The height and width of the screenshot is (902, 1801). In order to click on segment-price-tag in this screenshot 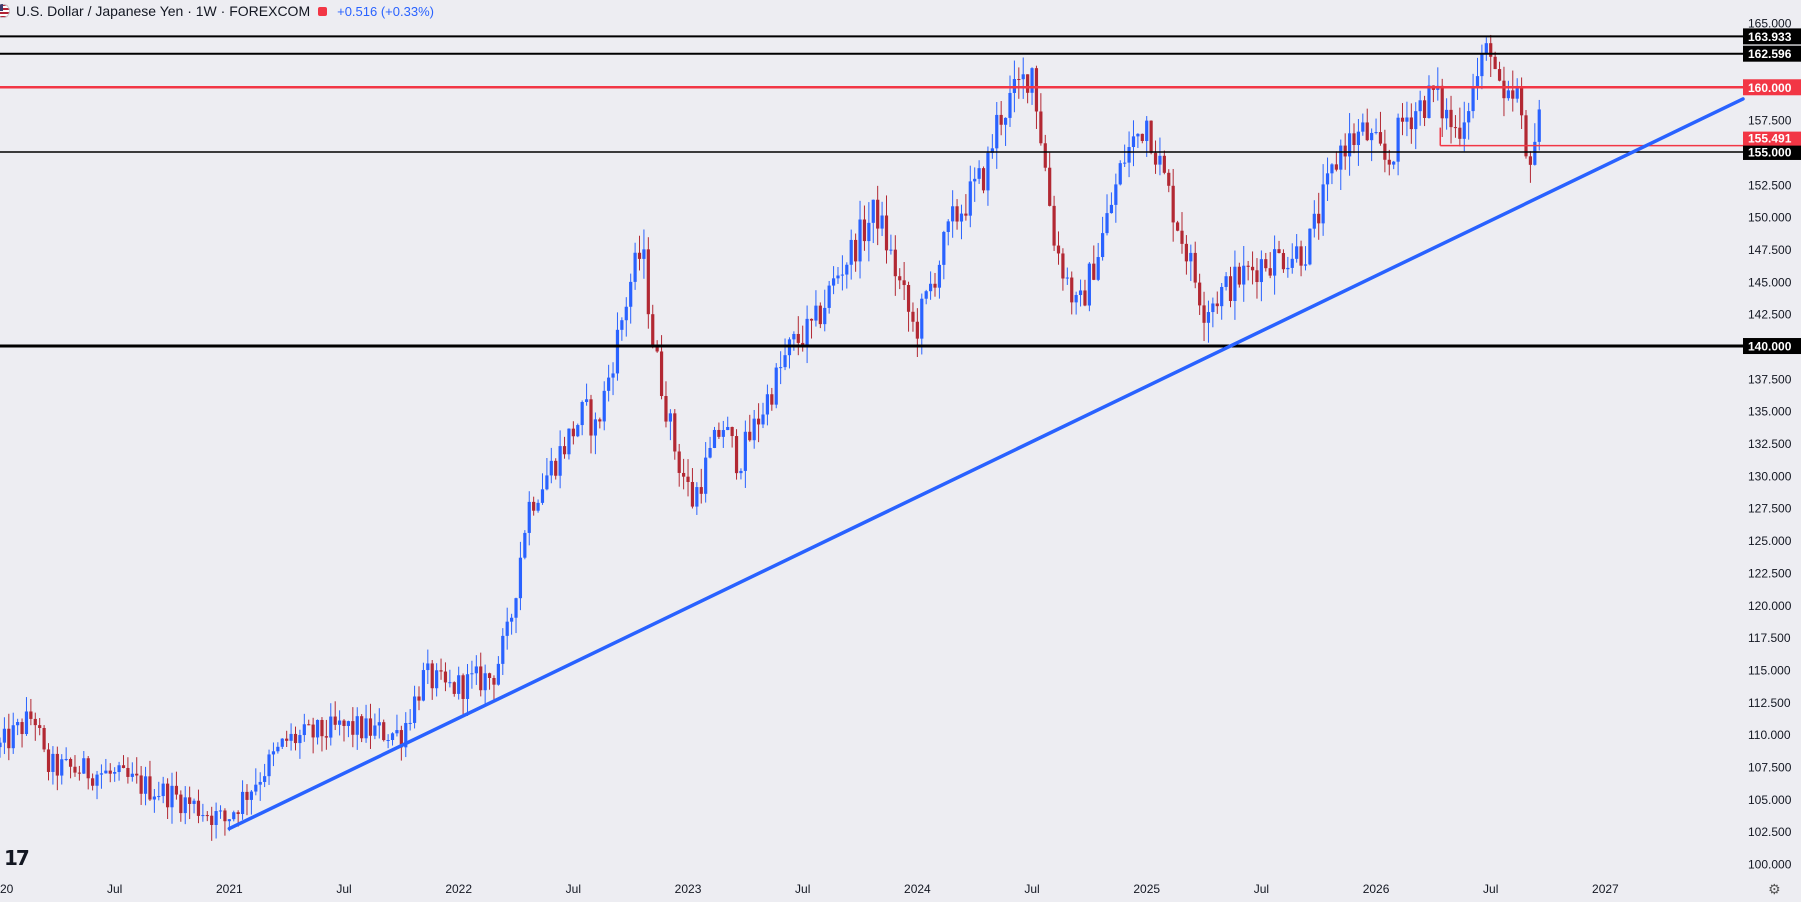, I will do `click(1772, 138)`.